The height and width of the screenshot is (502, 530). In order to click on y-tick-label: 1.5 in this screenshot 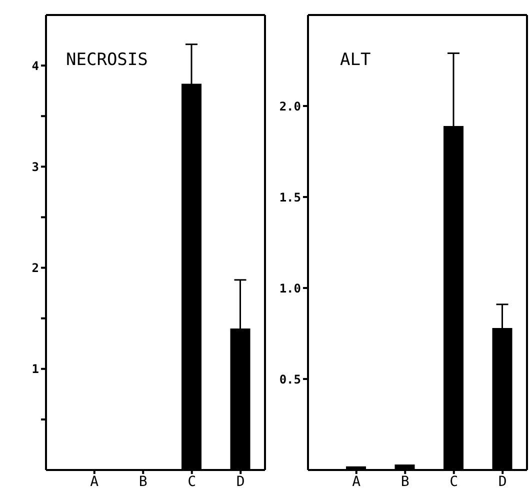, I will do `click(290, 197)`.